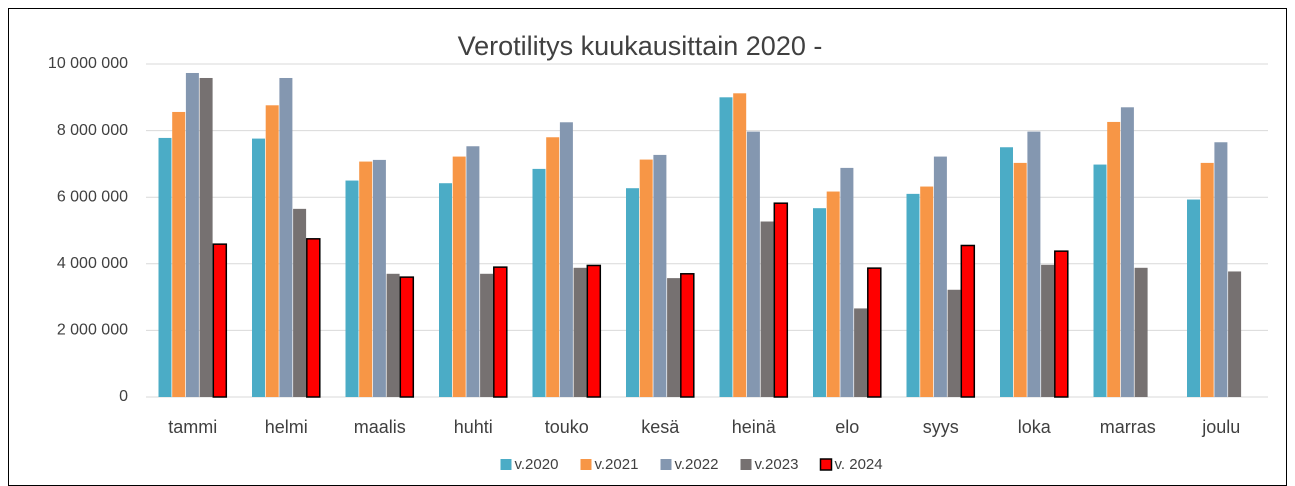 This screenshot has width=1295, height=486. Describe the element at coordinates (1035, 427) in the screenshot. I see `x-tick-label: loka` at that location.